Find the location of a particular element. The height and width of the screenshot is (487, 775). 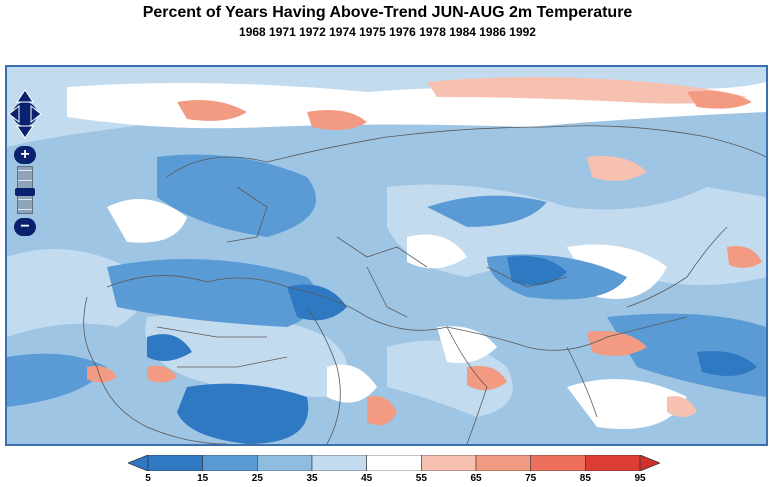

legend-tick-label: 65 is located at coordinates (476, 478).